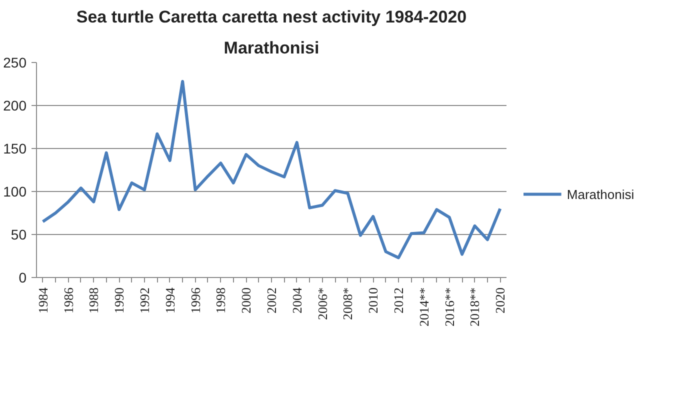  I want to click on x-tick-label: 2020, so click(500, 301).